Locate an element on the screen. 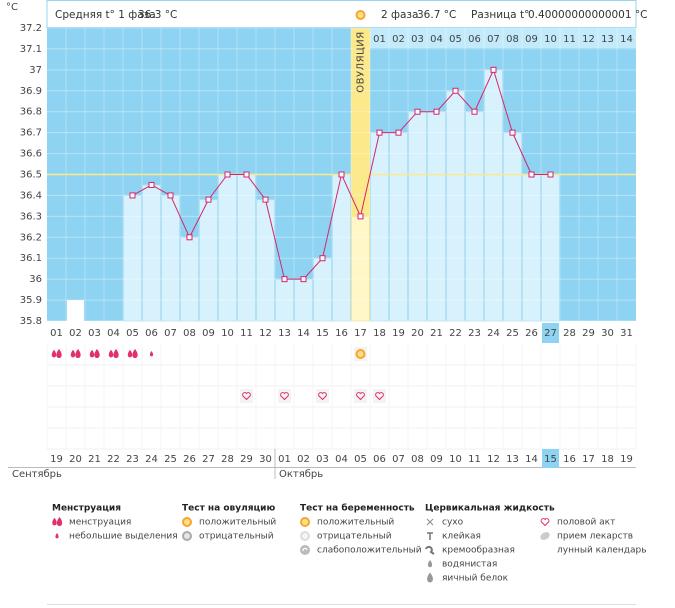  cycle-day: 20 is located at coordinates (417, 333).